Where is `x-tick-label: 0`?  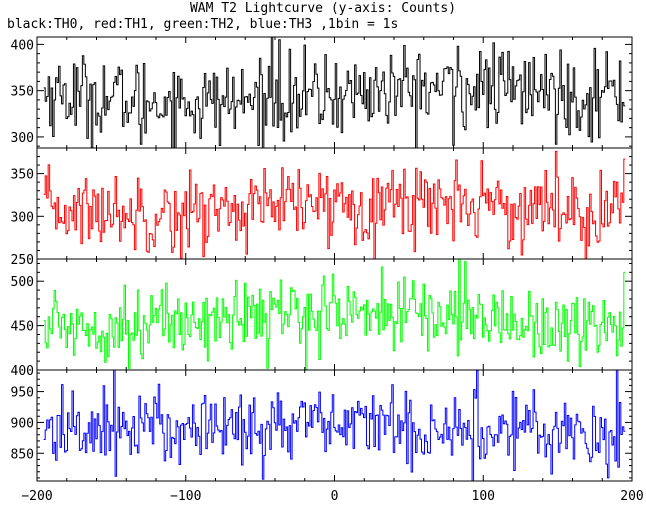
x-tick-label: 0 is located at coordinates (335, 496).